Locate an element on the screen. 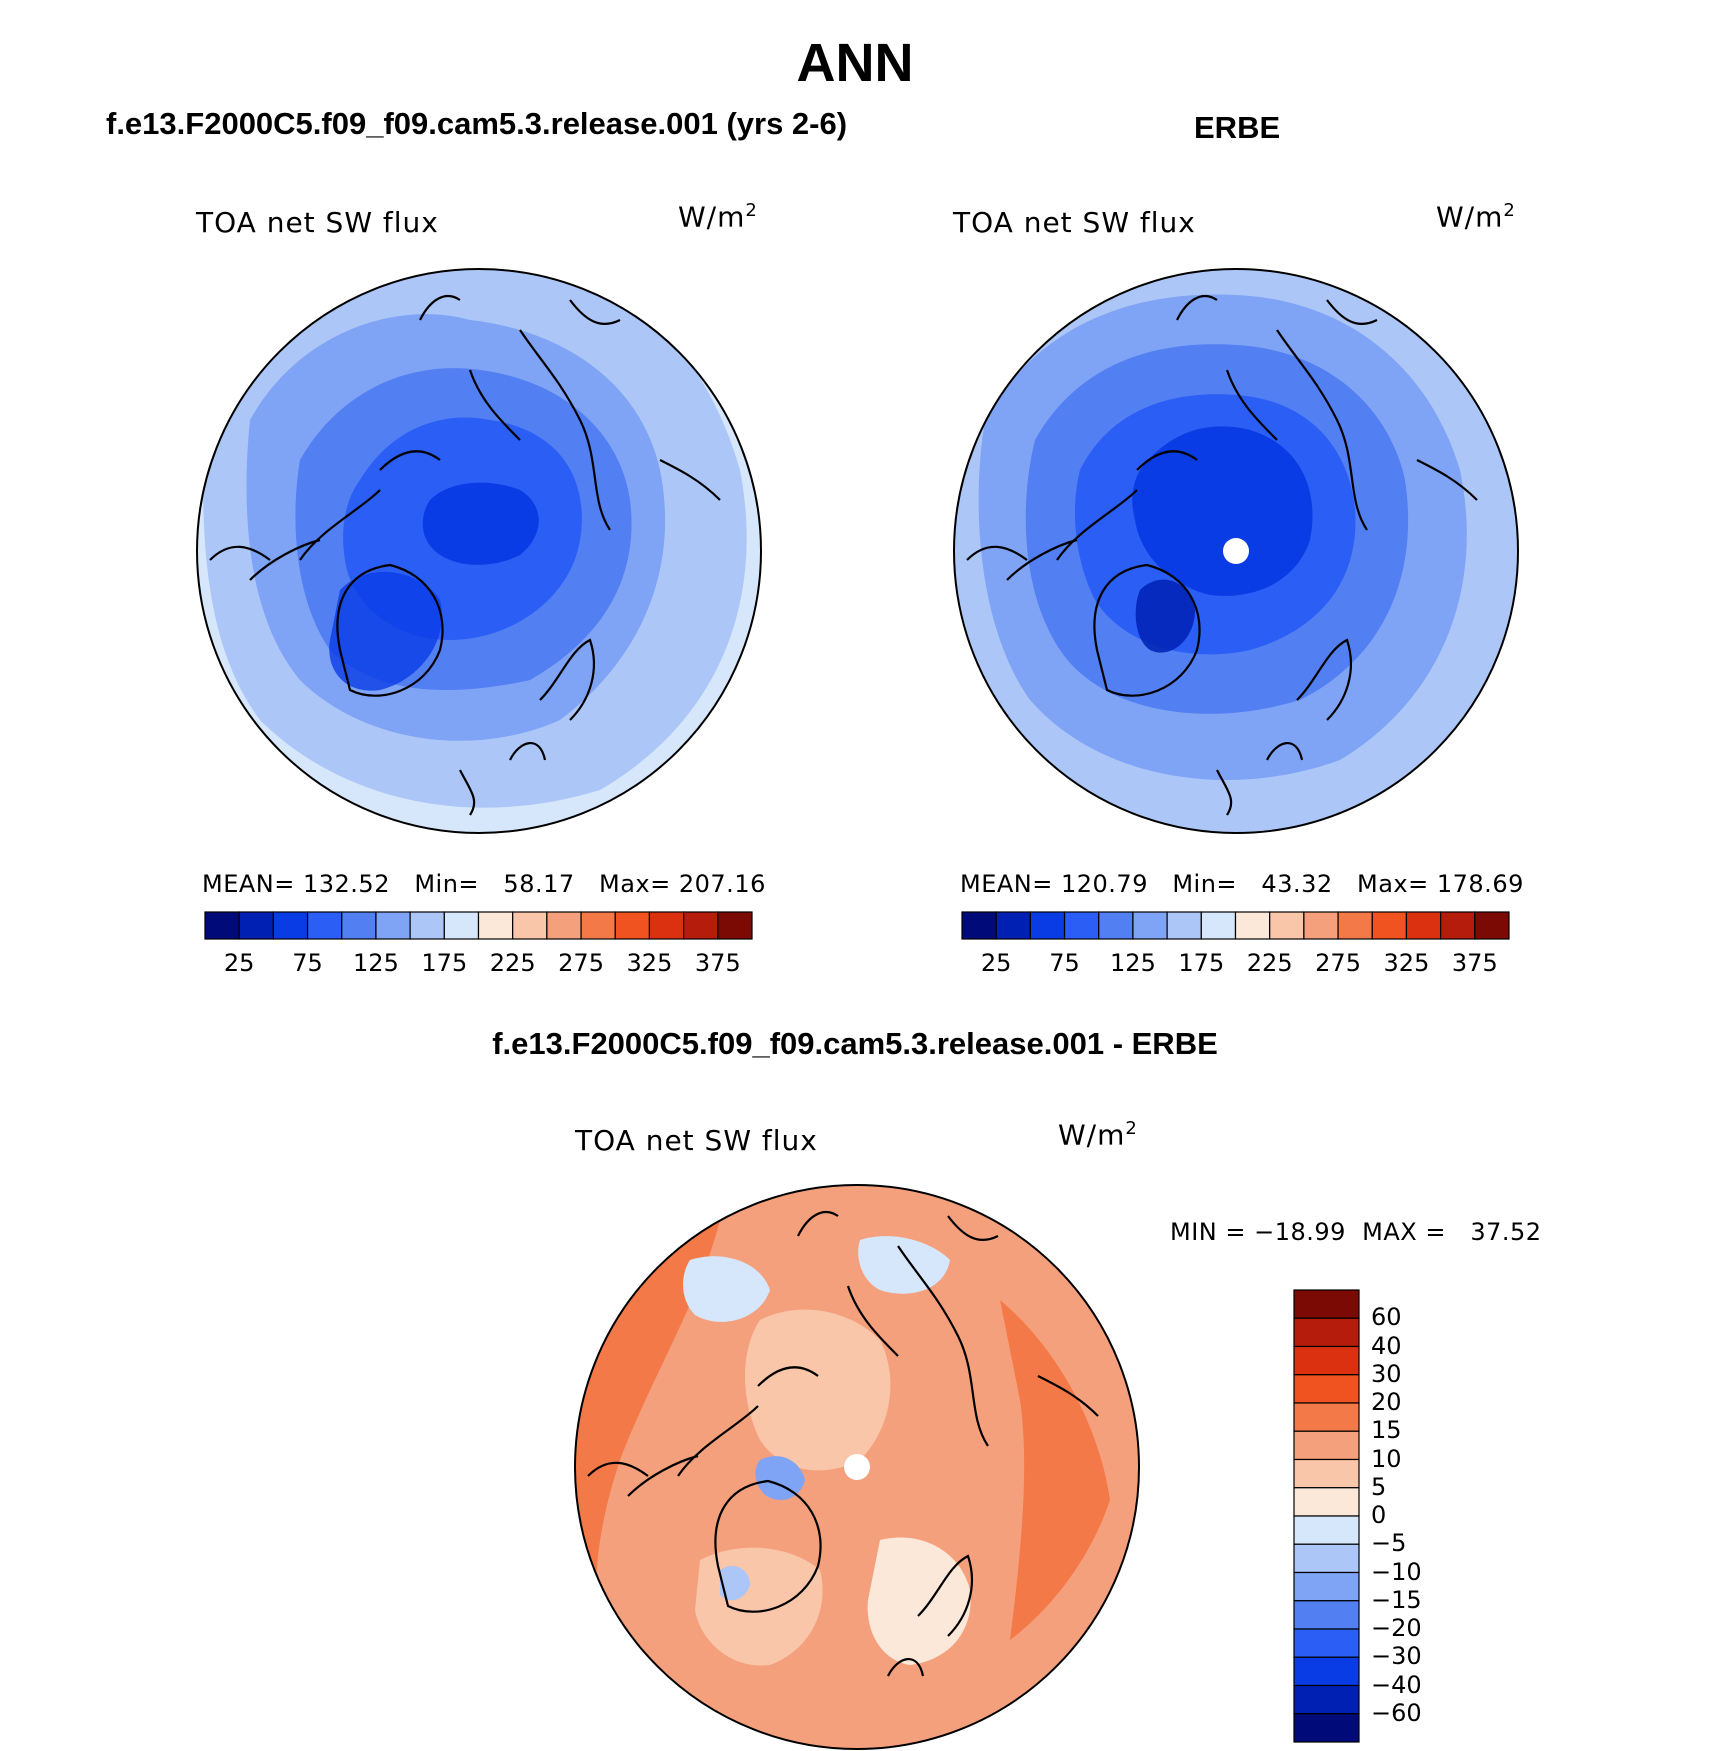 The width and height of the screenshot is (1710, 1751). colorbar-tick-label: −20 is located at coordinates (1396, 1628).